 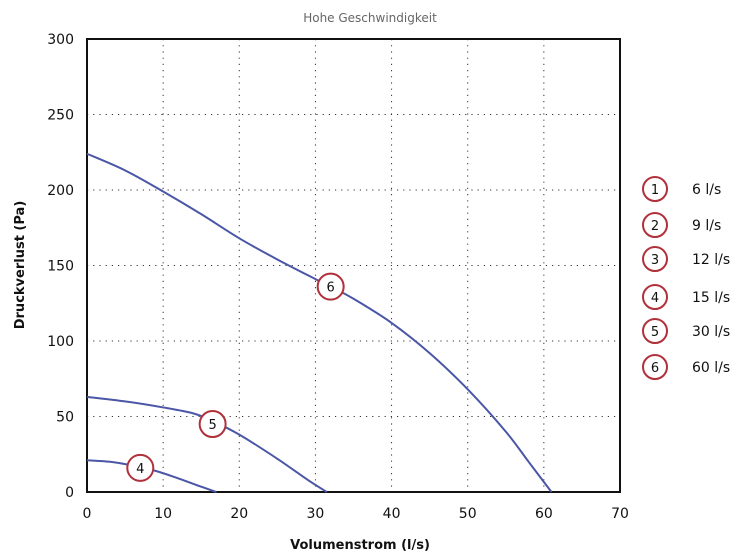 I want to click on x-axis-ticks: 0 10 20 30 40 50 60 70, so click(x=356, y=514).